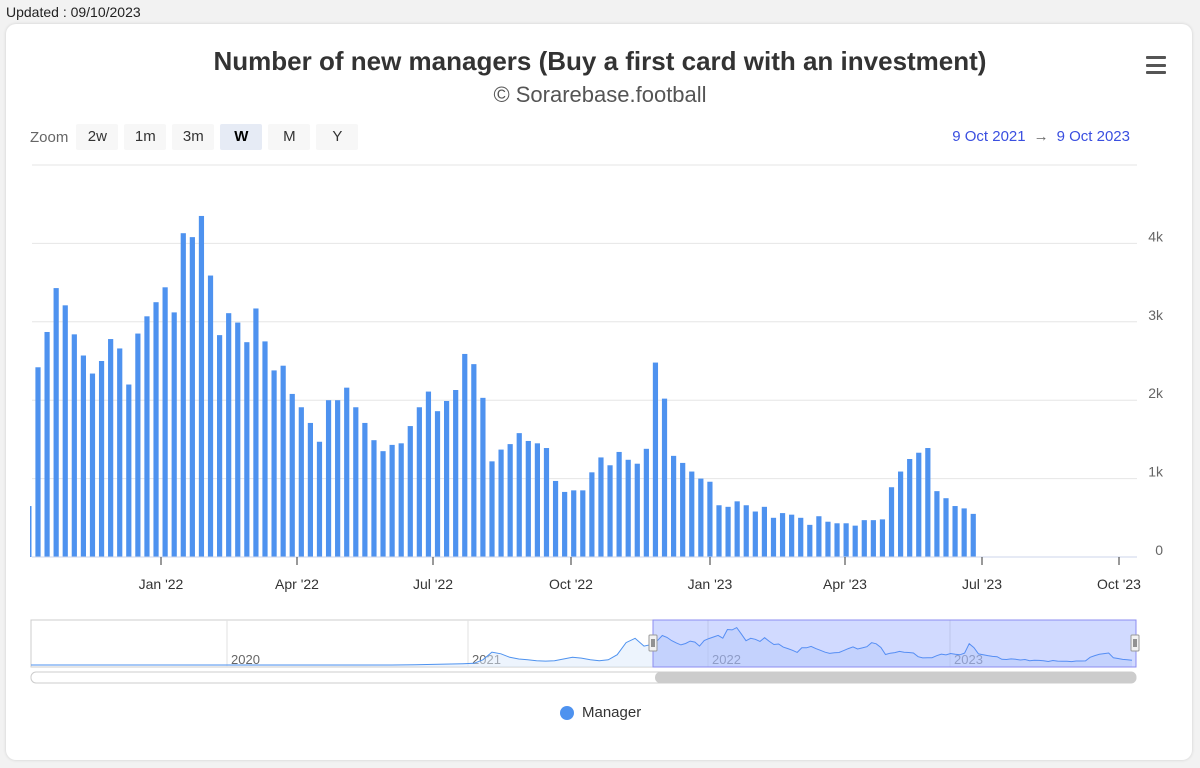 Image resolution: width=1200 pixels, height=768 pixels. What do you see at coordinates (241, 137) in the screenshot?
I see `zoom-w-button: W` at bounding box center [241, 137].